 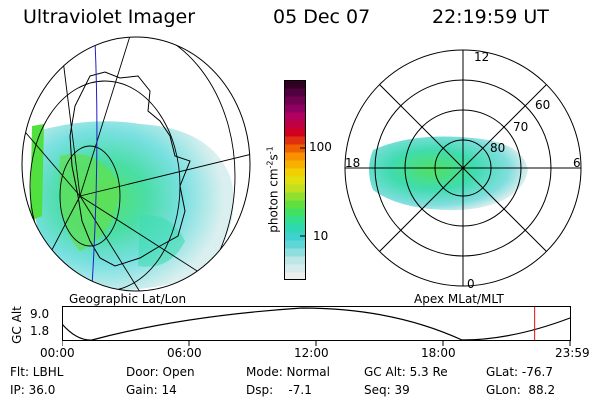 I want to click on timeline-axis-title: GC Alt, so click(x=17, y=325).